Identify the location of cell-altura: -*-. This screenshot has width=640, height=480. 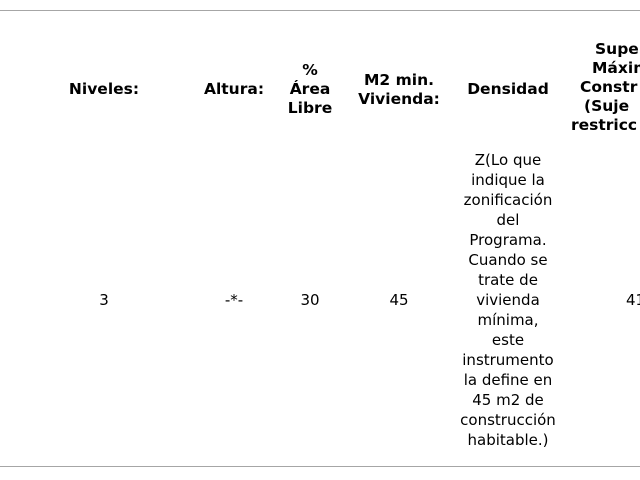
(234, 300).